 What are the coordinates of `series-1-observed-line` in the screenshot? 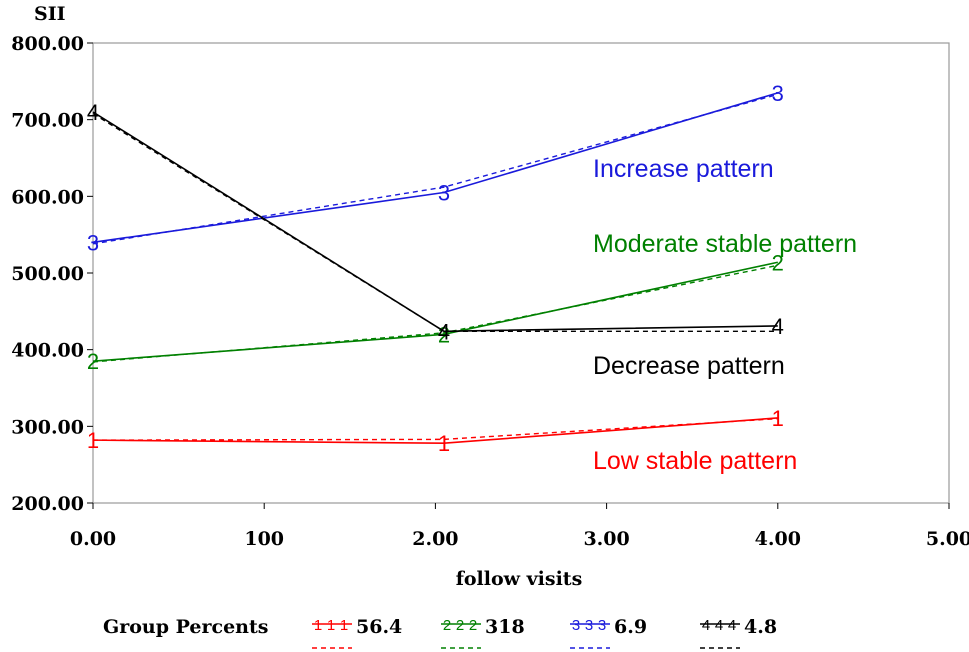 It's located at (435, 431).